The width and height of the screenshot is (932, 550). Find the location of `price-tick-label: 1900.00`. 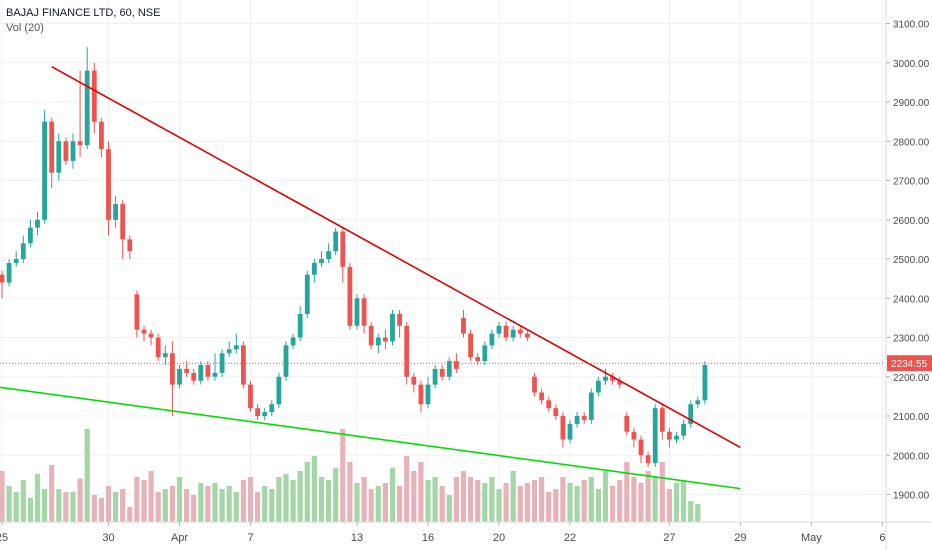

price-tick-label: 1900.00 is located at coordinates (911, 496).